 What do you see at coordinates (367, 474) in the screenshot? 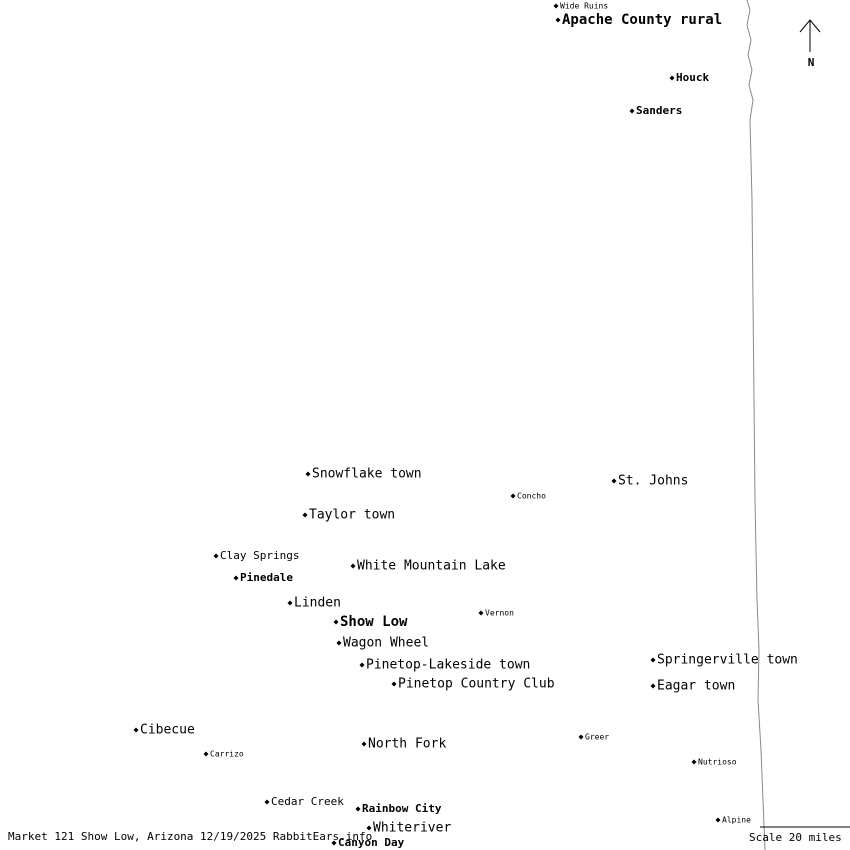
I see `place-label: Snowflake town` at bounding box center [367, 474].